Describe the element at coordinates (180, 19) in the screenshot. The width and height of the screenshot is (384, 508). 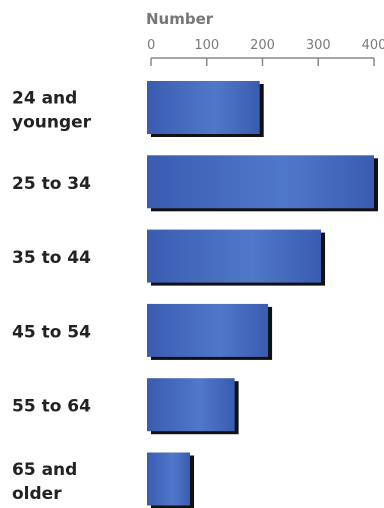
I see `axis-title: Number` at that location.